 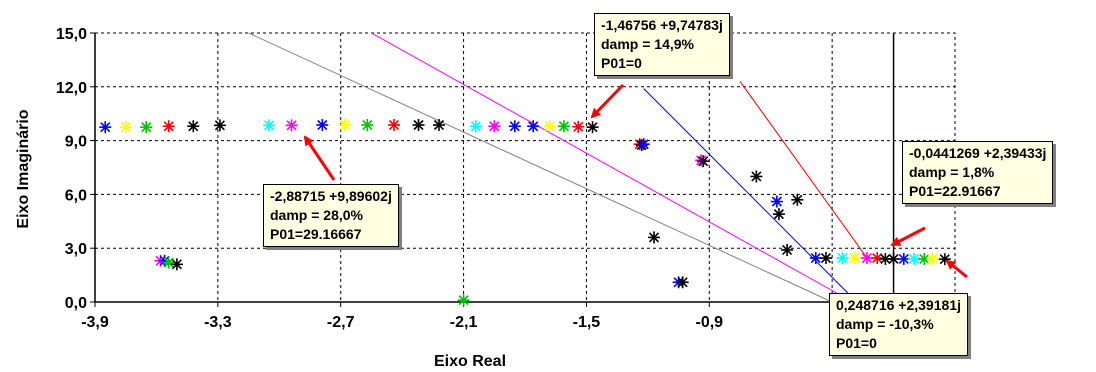 I want to click on callout-pole-4-line-3: P01=0, so click(x=856, y=343).